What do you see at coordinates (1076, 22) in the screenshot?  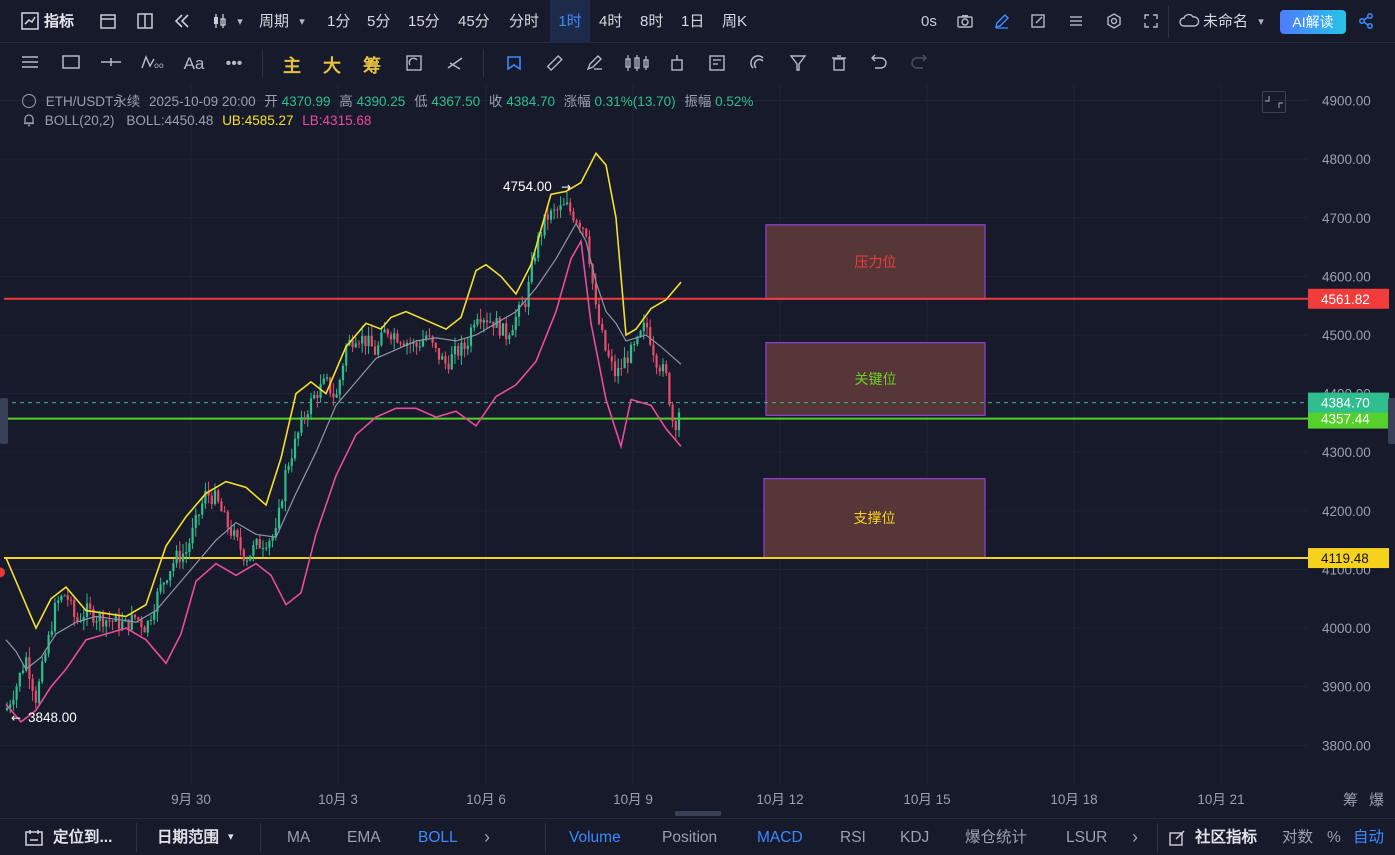 I see `list-icon` at bounding box center [1076, 22].